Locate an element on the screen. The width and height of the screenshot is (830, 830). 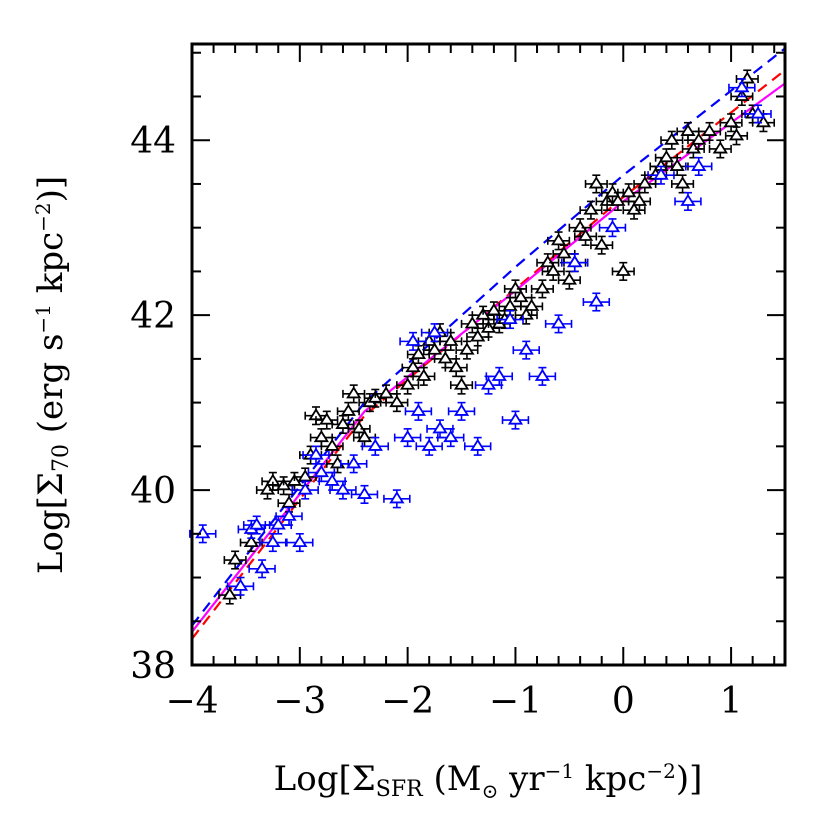
y-axis-label: Log[Σ70 (erg s−1 kpc−2)] is located at coordinates (52, 375).